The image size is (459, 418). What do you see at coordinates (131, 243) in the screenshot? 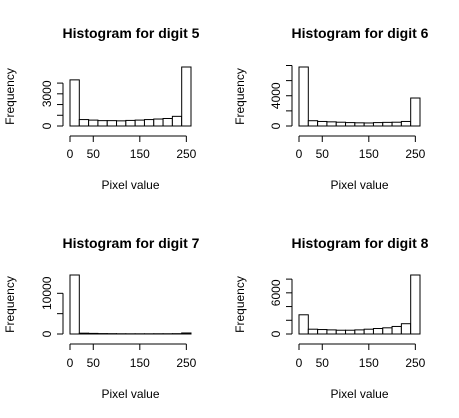
I see `chart-title: Histogram for digit 7` at bounding box center [131, 243].